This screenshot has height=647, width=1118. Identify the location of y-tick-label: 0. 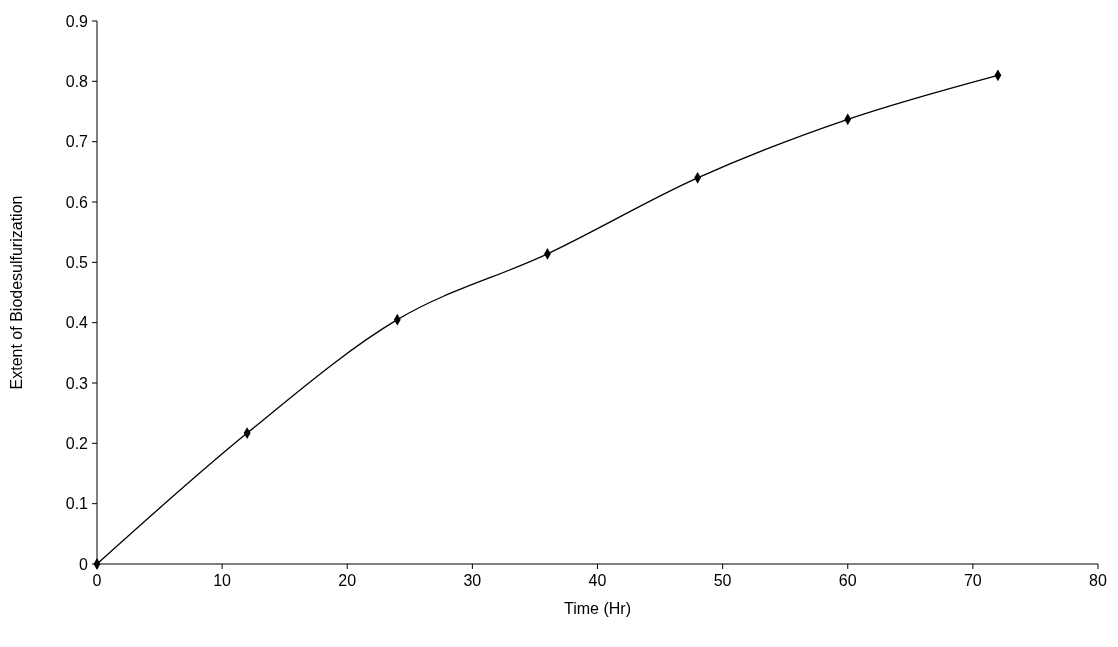
(84, 564).